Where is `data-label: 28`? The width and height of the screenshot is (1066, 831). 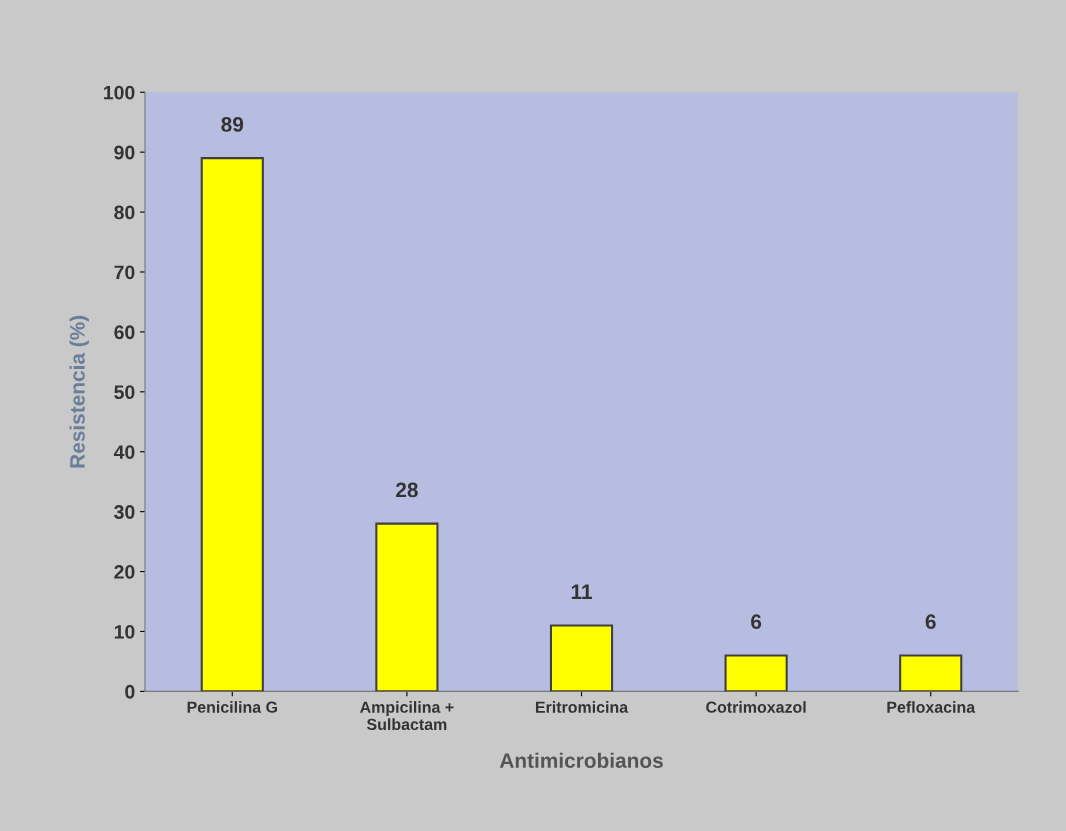 data-label: 28 is located at coordinates (407, 490).